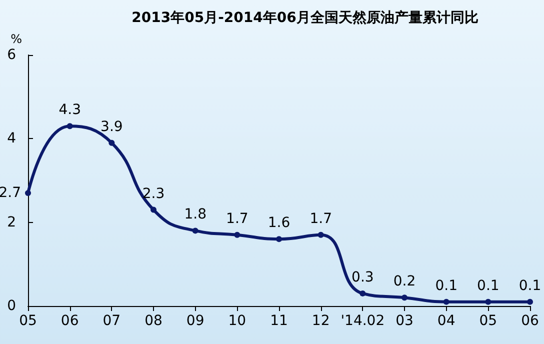  What do you see at coordinates (11, 222) in the screenshot?
I see `y-tick-label: 2` at bounding box center [11, 222].